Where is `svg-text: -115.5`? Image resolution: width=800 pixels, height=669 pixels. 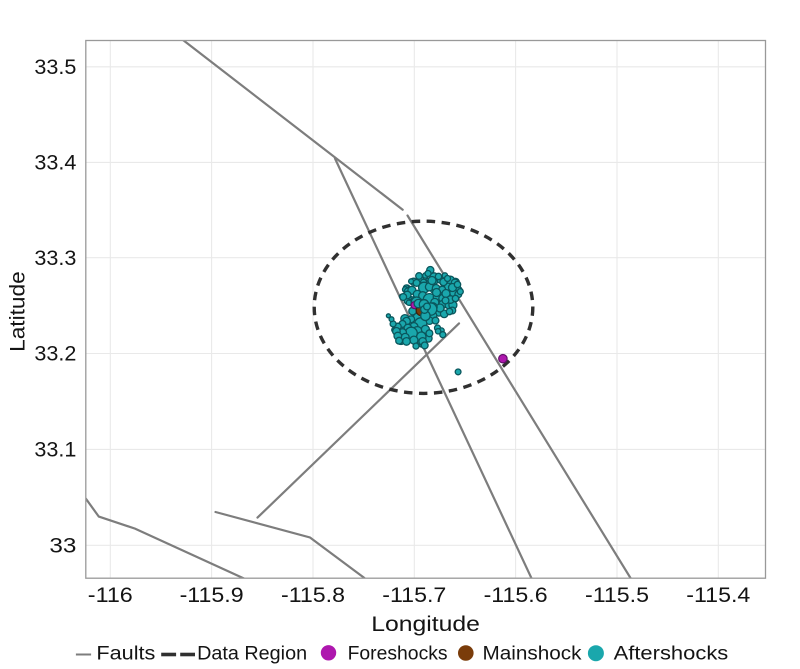 svg-text: -115.5 is located at coordinates (617, 595).